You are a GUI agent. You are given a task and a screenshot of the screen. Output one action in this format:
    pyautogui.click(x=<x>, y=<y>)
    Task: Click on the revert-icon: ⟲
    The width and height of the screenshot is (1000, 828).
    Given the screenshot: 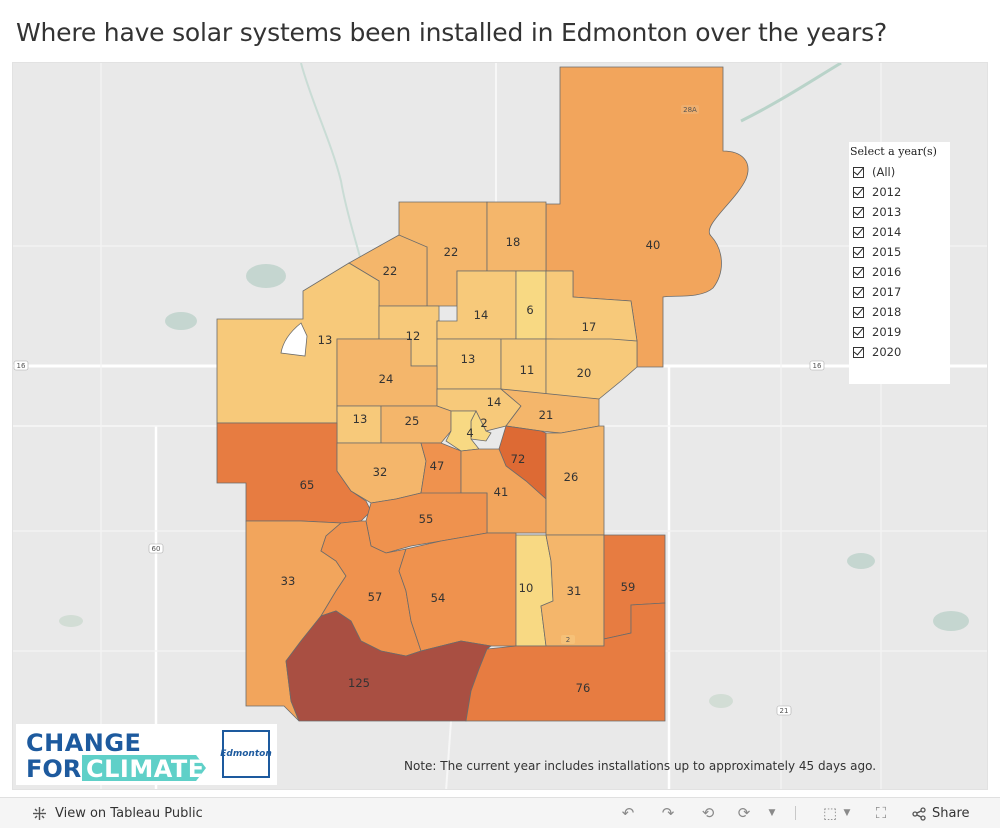 What is the action you would take?
    pyautogui.click(x=708, y=813)
    